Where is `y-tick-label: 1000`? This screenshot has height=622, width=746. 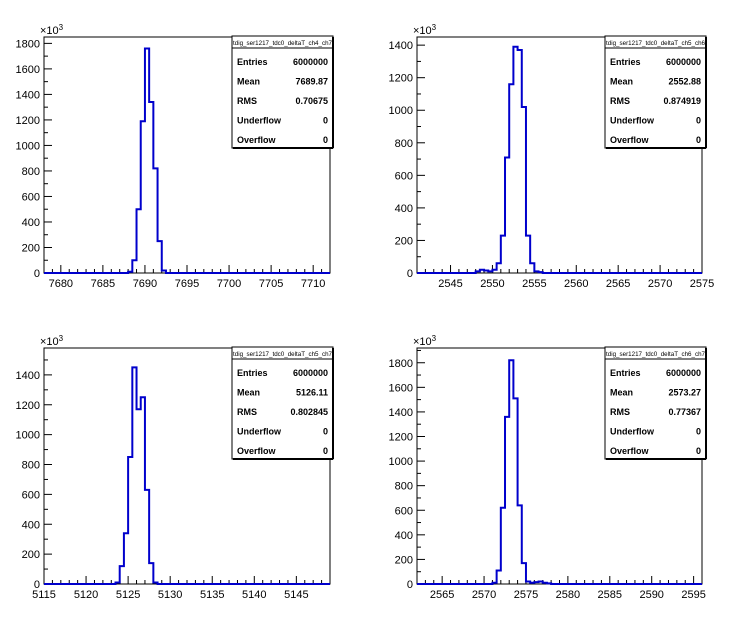
y-tick-label: 1000 is located at coordinates (401, 462).